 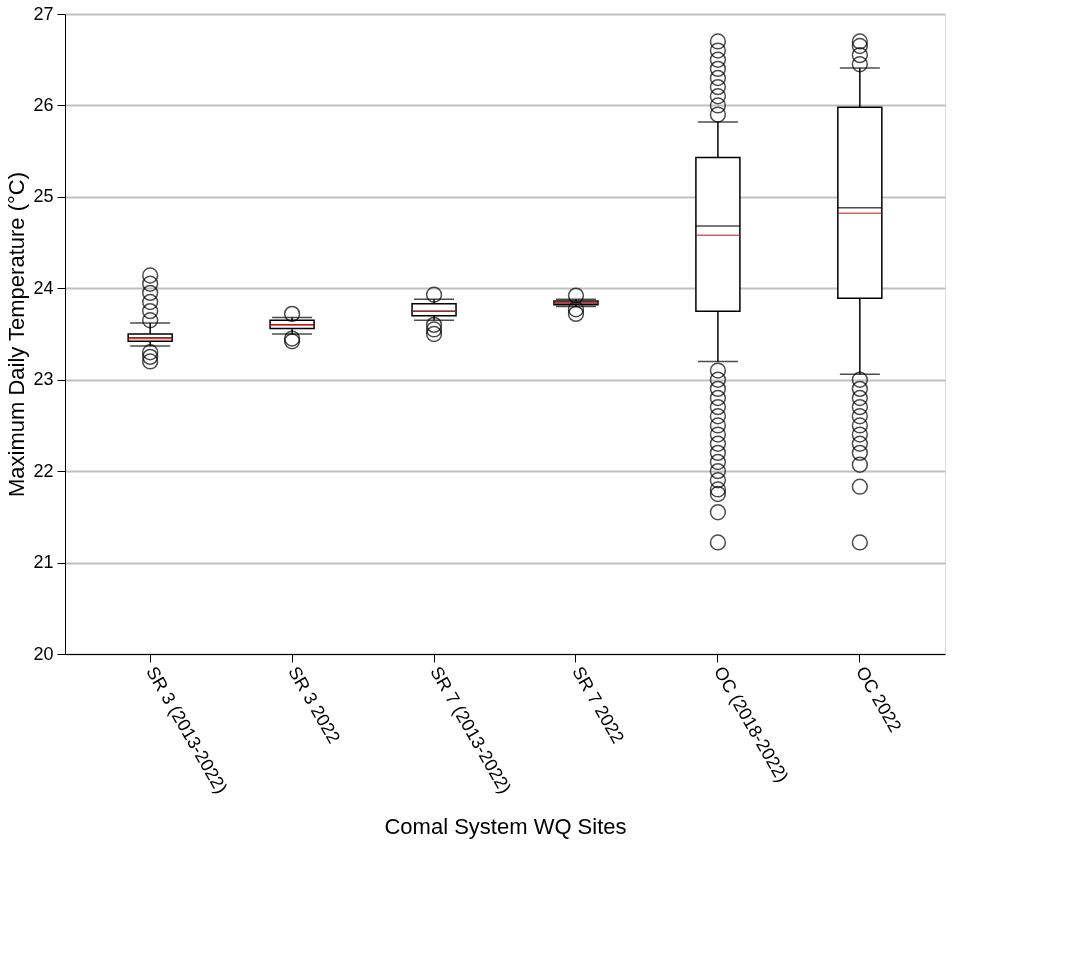 I want to click on y-axis-title: Maximum Daily Temperature (°C), so click(x=17, y=334).